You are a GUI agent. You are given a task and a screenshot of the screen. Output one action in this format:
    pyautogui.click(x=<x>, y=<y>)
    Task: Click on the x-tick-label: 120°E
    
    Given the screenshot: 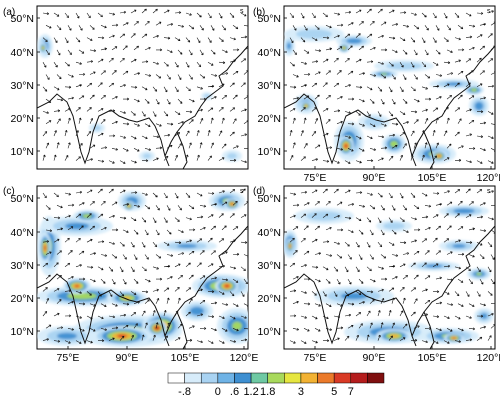 What is the action you would take?
    pyautogui.click(x=244, y=358)
    